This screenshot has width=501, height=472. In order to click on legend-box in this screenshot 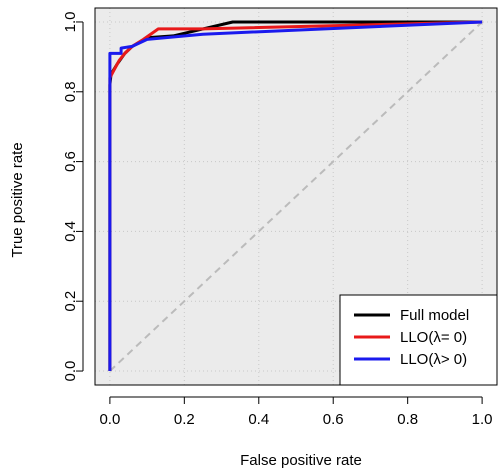, I will do `click(418, 340)`.